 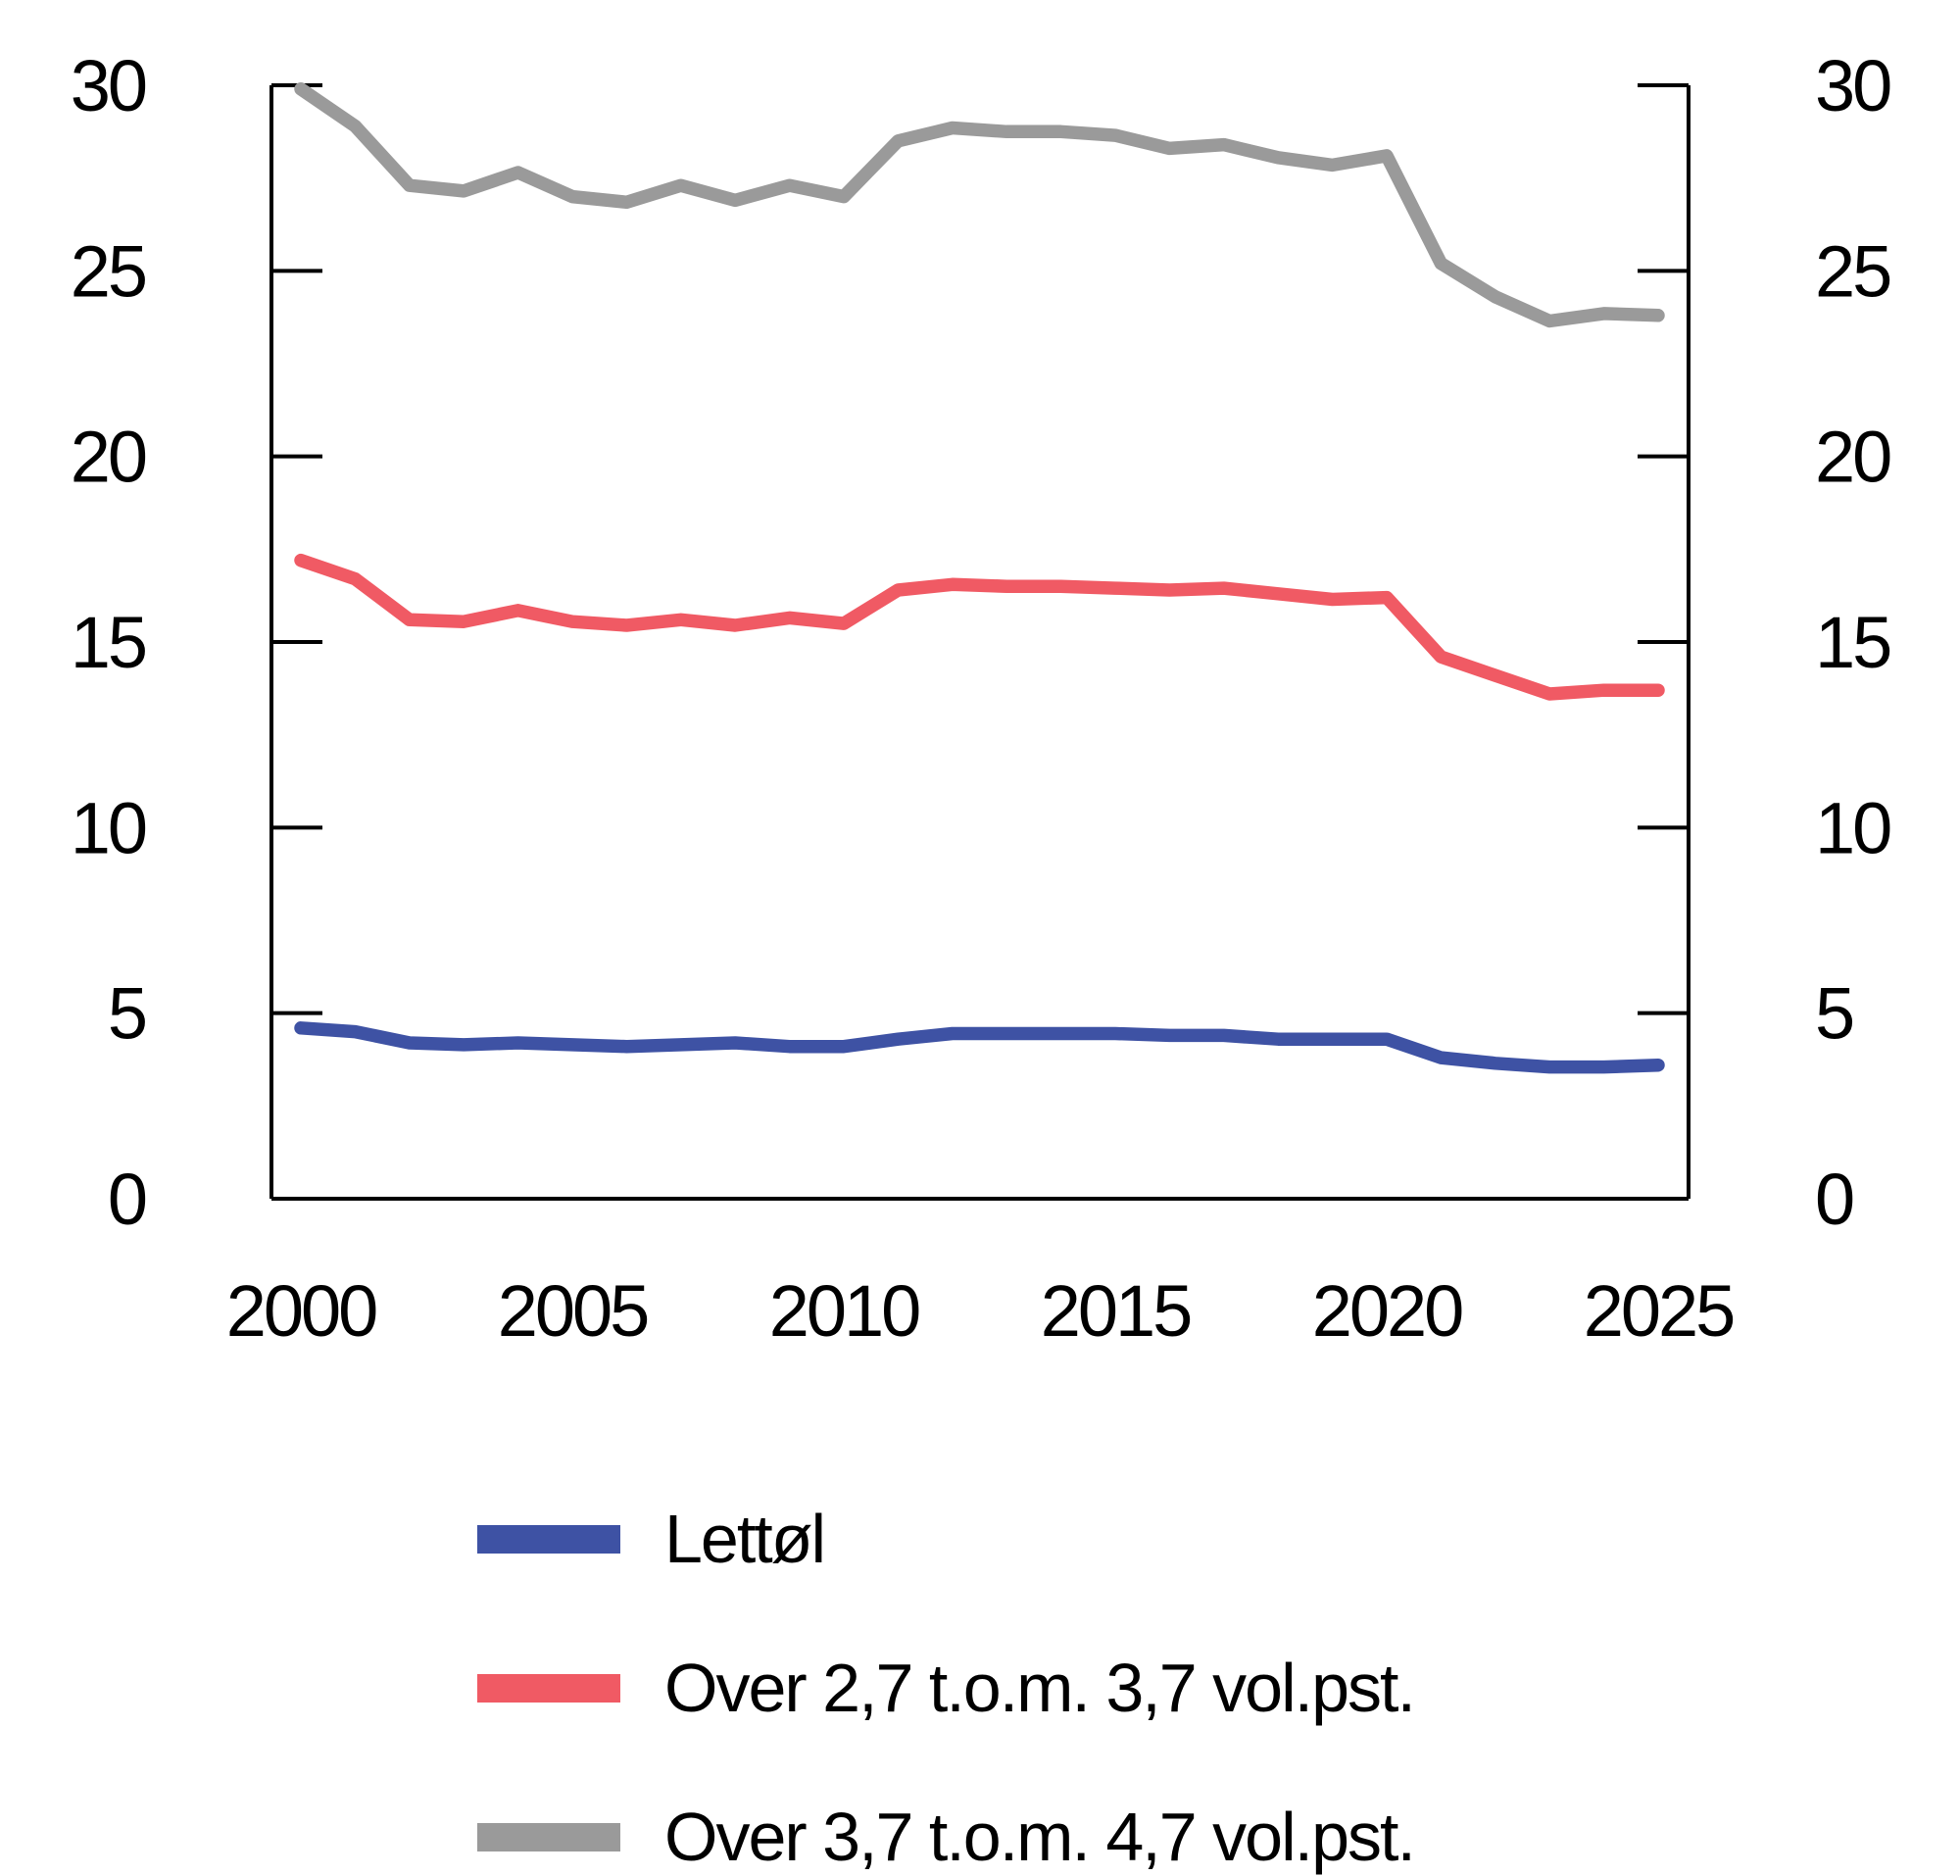 I want to click on y-tick-label-right: 15, so click(x=1852, y=642).